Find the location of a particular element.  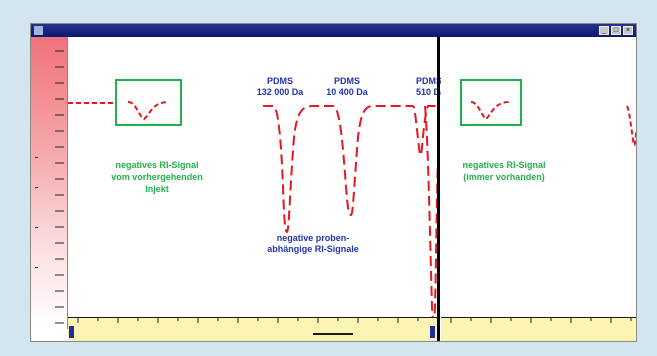

time-axis-ticks-left is located at coordinates (248, 326).